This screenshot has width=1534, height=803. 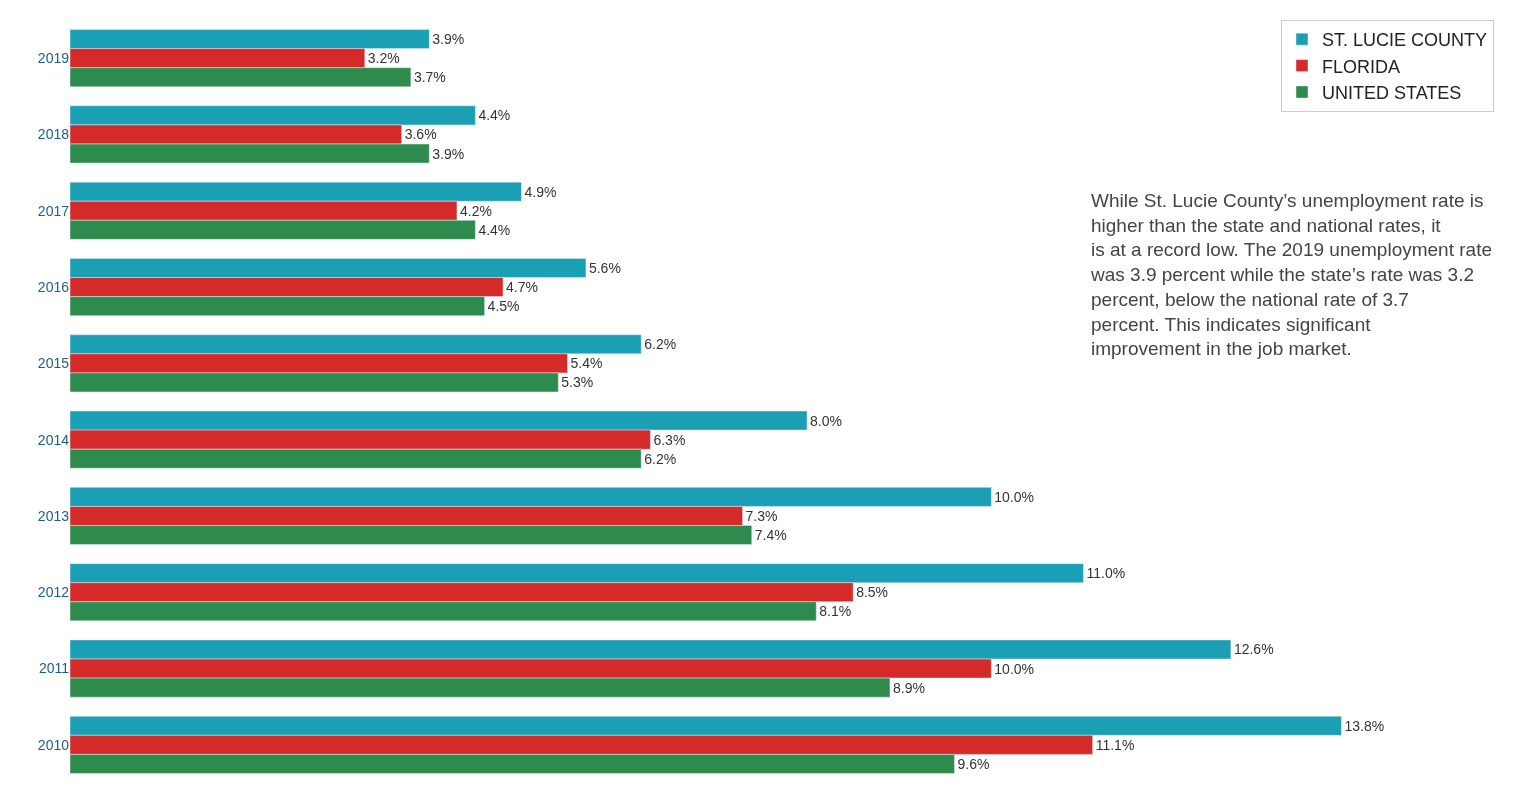 I want to click on y-tick-label: 2019, so click(x=53, y=58).